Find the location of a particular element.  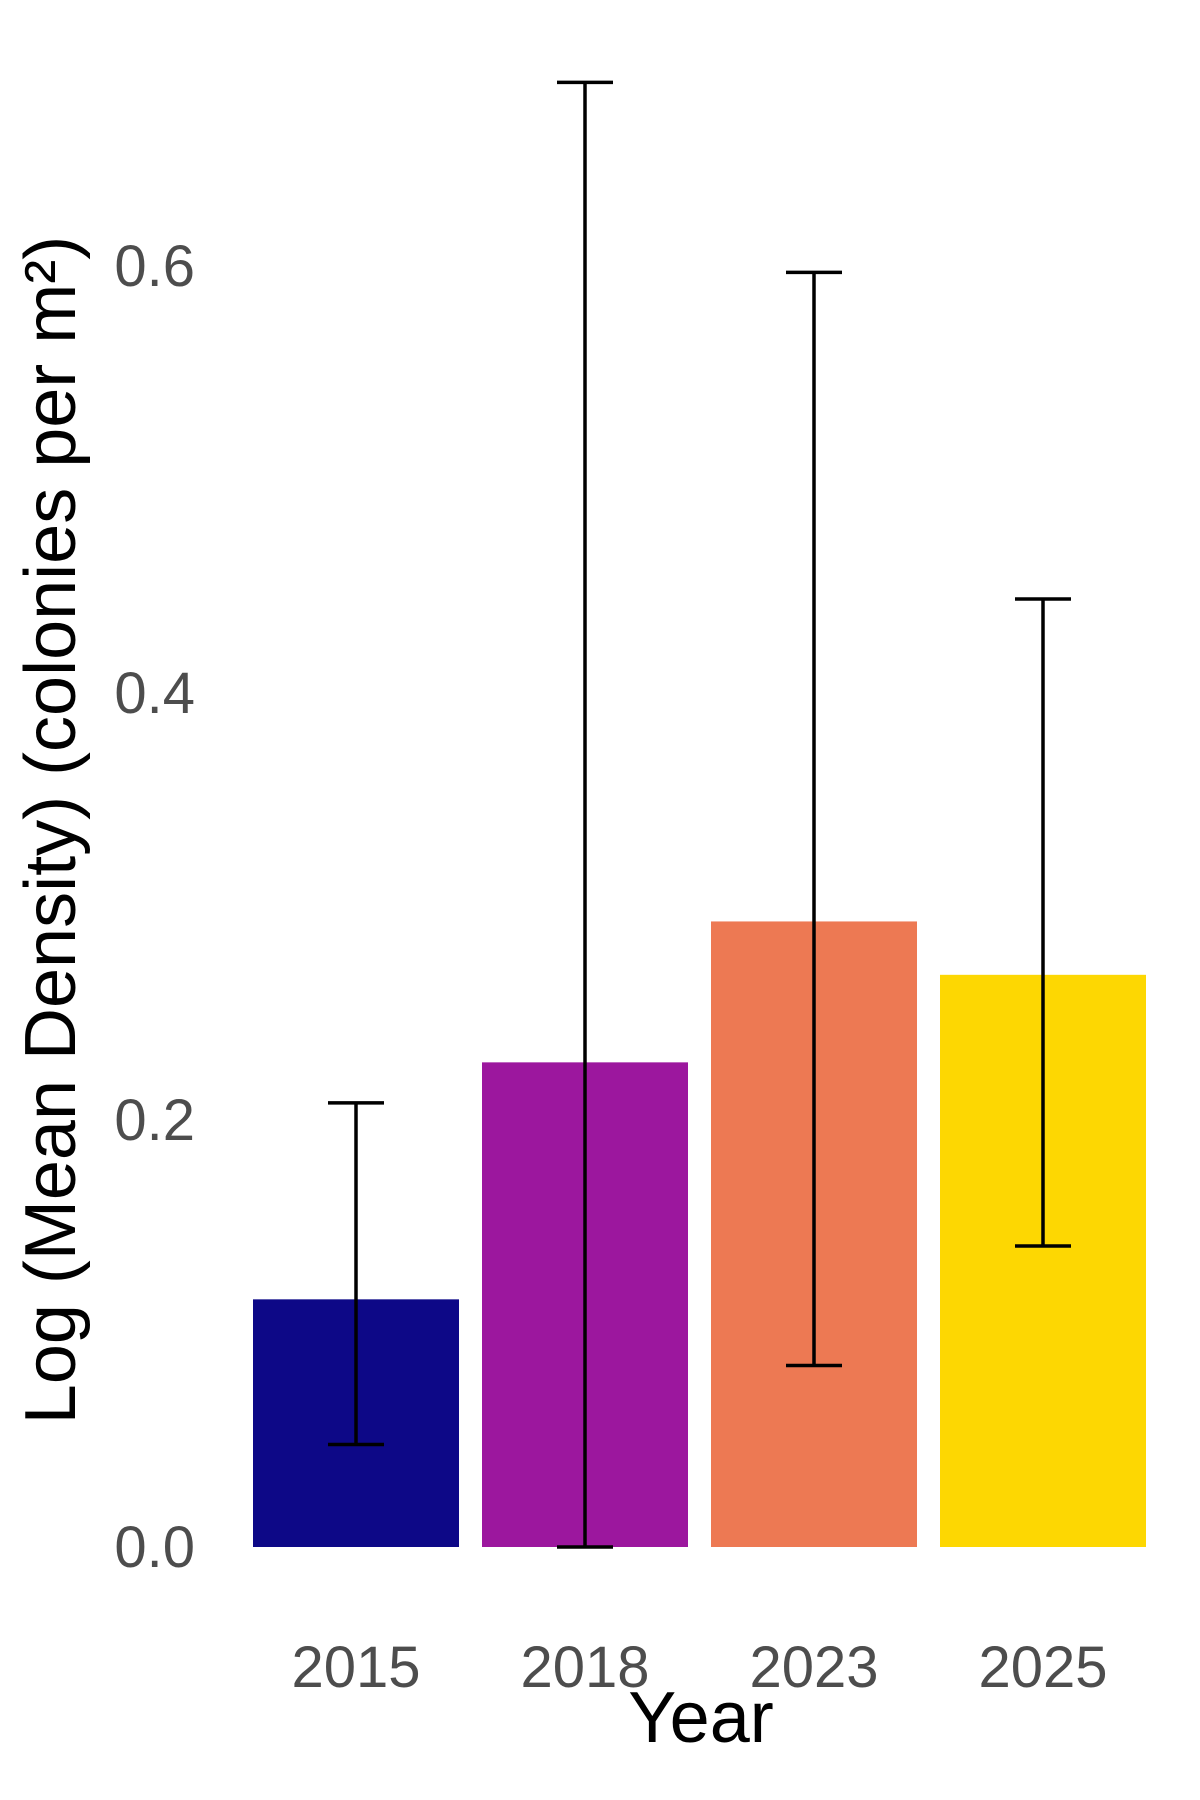

y-axis-title: Log (Mean Density) (colonies per m²) is located at coordinates (51, 830).